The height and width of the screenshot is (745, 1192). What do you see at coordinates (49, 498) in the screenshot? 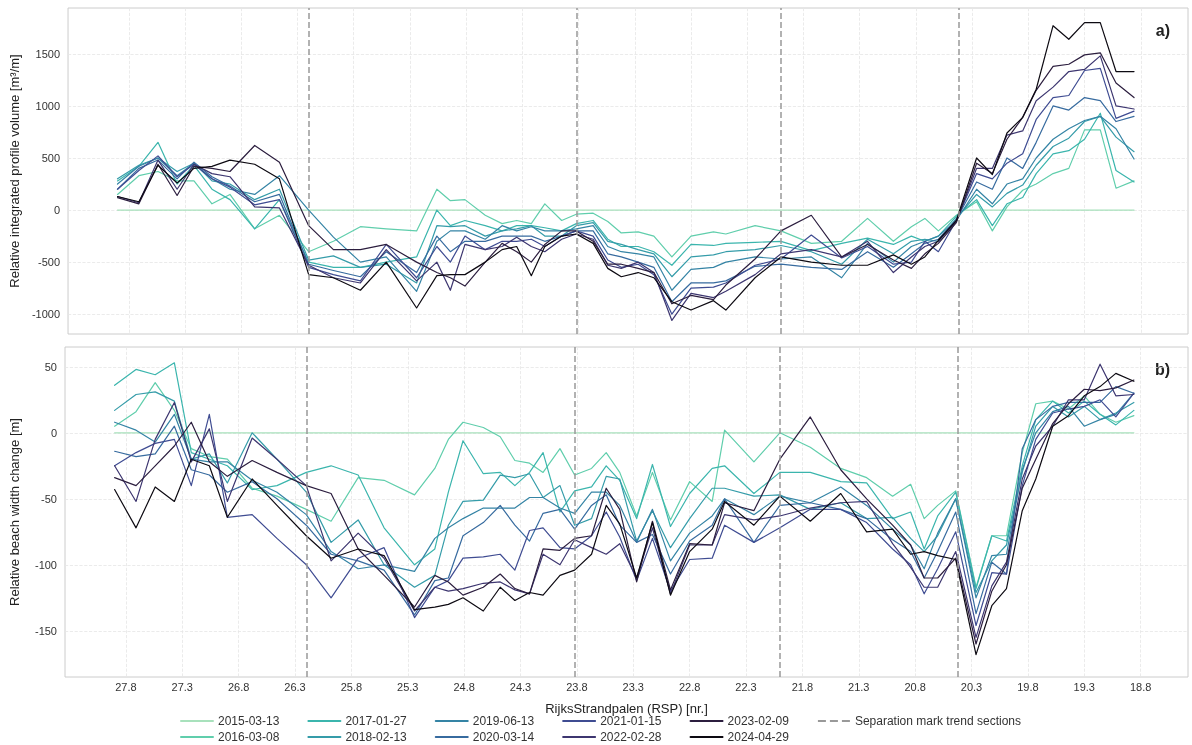
I see `y-tick-label: -50` at bounding box center [49, 498].